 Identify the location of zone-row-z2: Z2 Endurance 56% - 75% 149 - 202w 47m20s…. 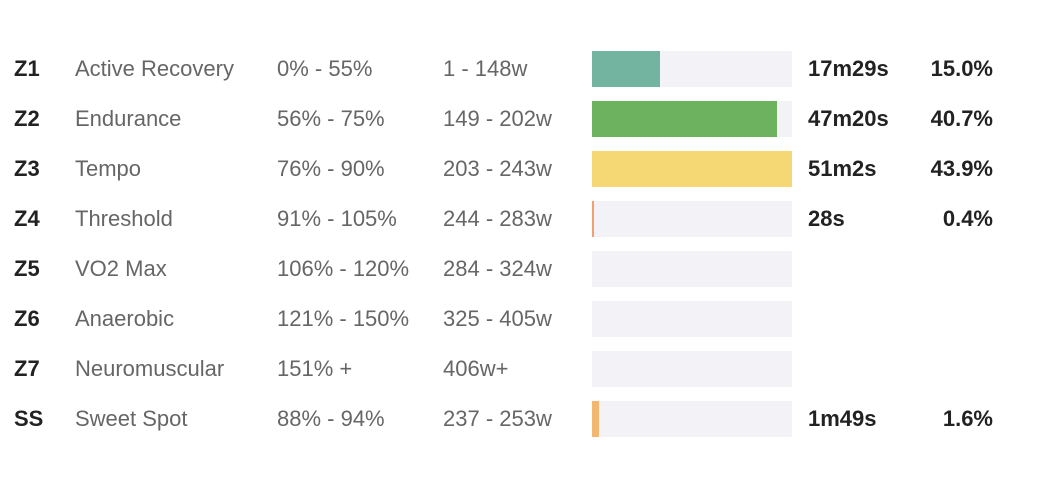
(519, 119).